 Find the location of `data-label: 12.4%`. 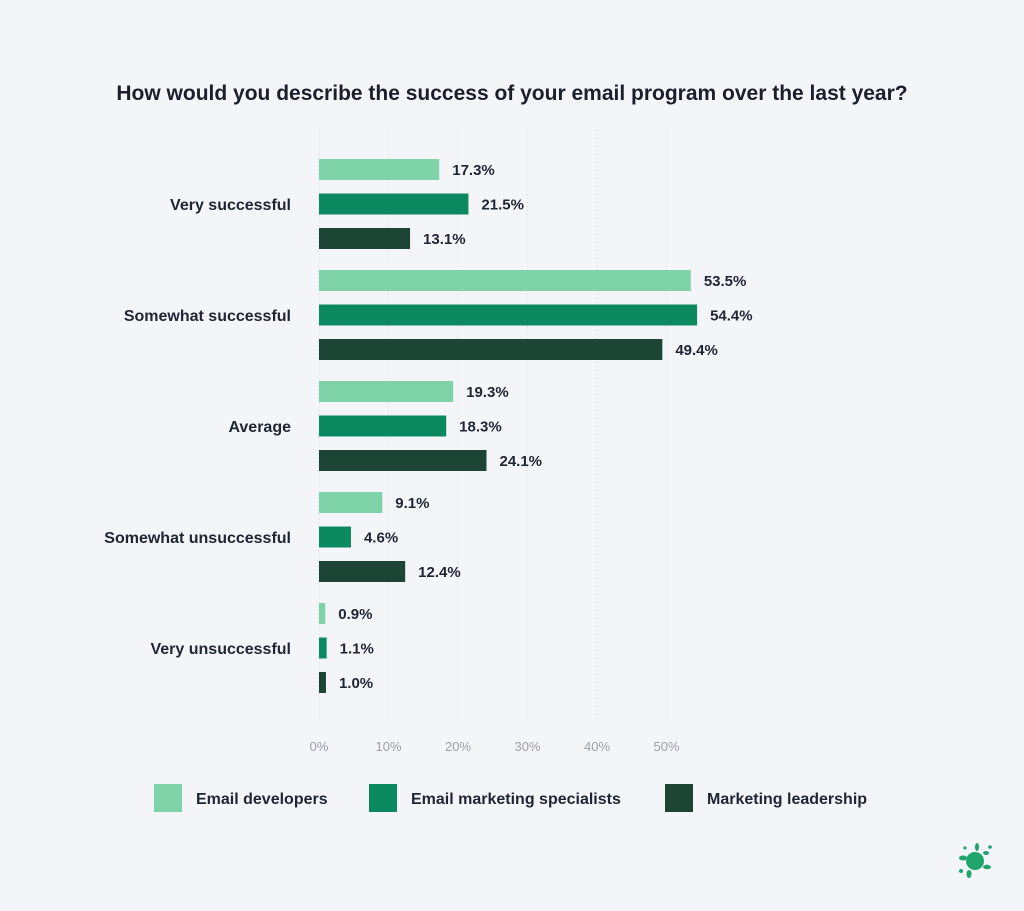

data-label: 12.4% is located at coordinates (439, 572).